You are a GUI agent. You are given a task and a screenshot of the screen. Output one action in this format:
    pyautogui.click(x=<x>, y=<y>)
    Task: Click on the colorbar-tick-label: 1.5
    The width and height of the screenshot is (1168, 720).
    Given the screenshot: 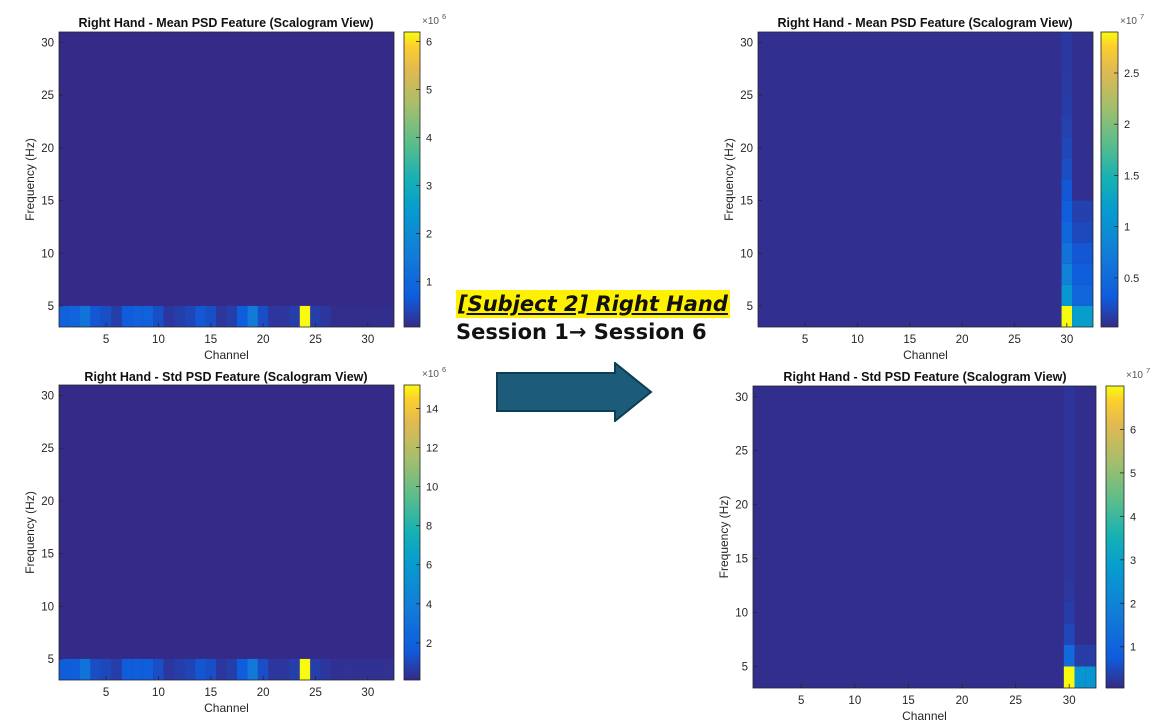 What is the action you would take?
    pyautogui.click(x=1131, y=176)
    